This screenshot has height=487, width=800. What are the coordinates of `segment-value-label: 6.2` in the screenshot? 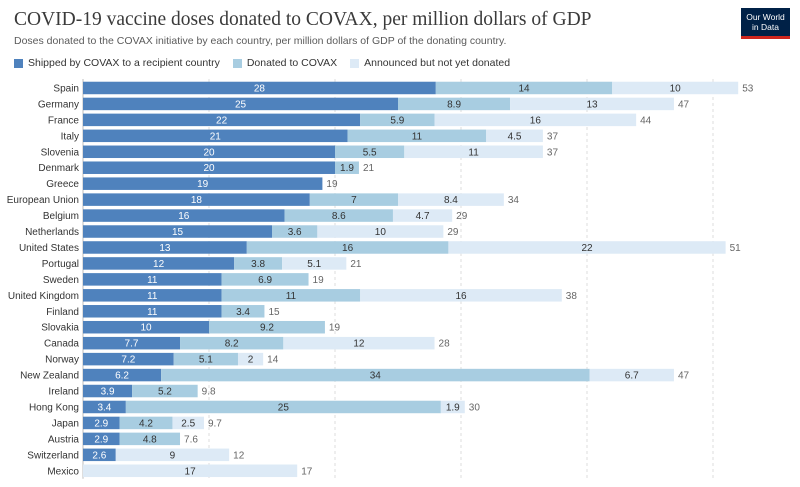 It's located at (122, 376).